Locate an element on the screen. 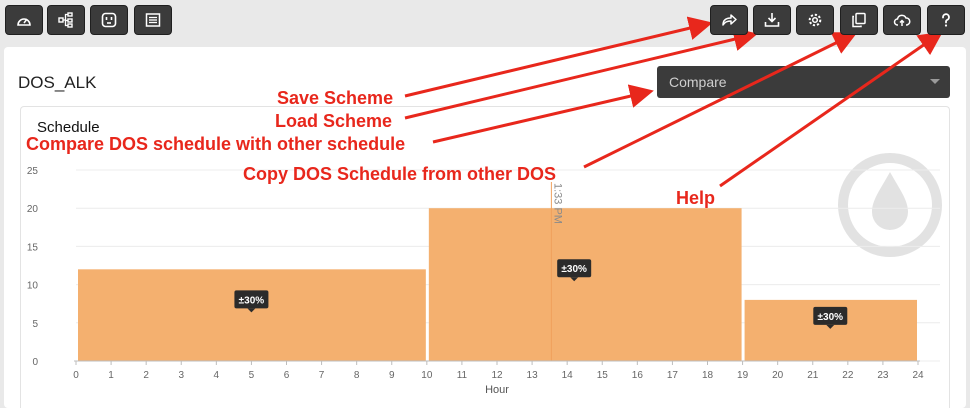 This screenshot has height=408, width=970. x-tick-label: 5 is located at coordinates (252, 375).